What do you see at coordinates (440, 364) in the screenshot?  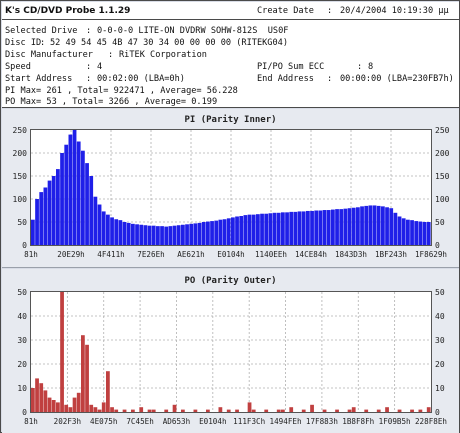 I see `po-ytick-right: 20` at bounding box center [440, 364].